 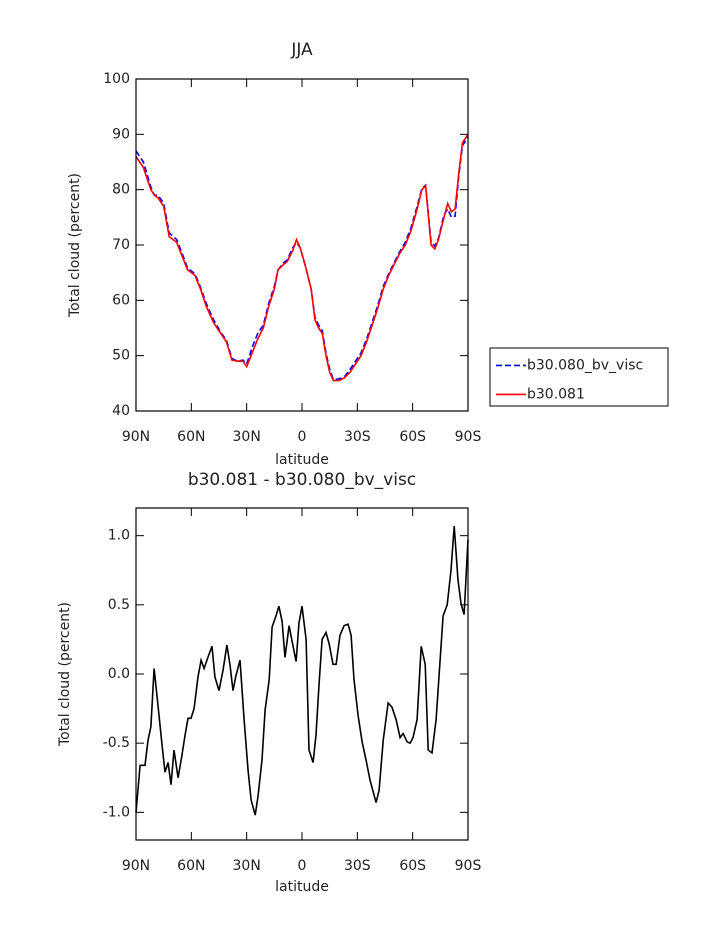 What do you see at coordinates (556, 394) in the screenshot?
I see `legend-label: b30.081` at bounding box center [556, 394].